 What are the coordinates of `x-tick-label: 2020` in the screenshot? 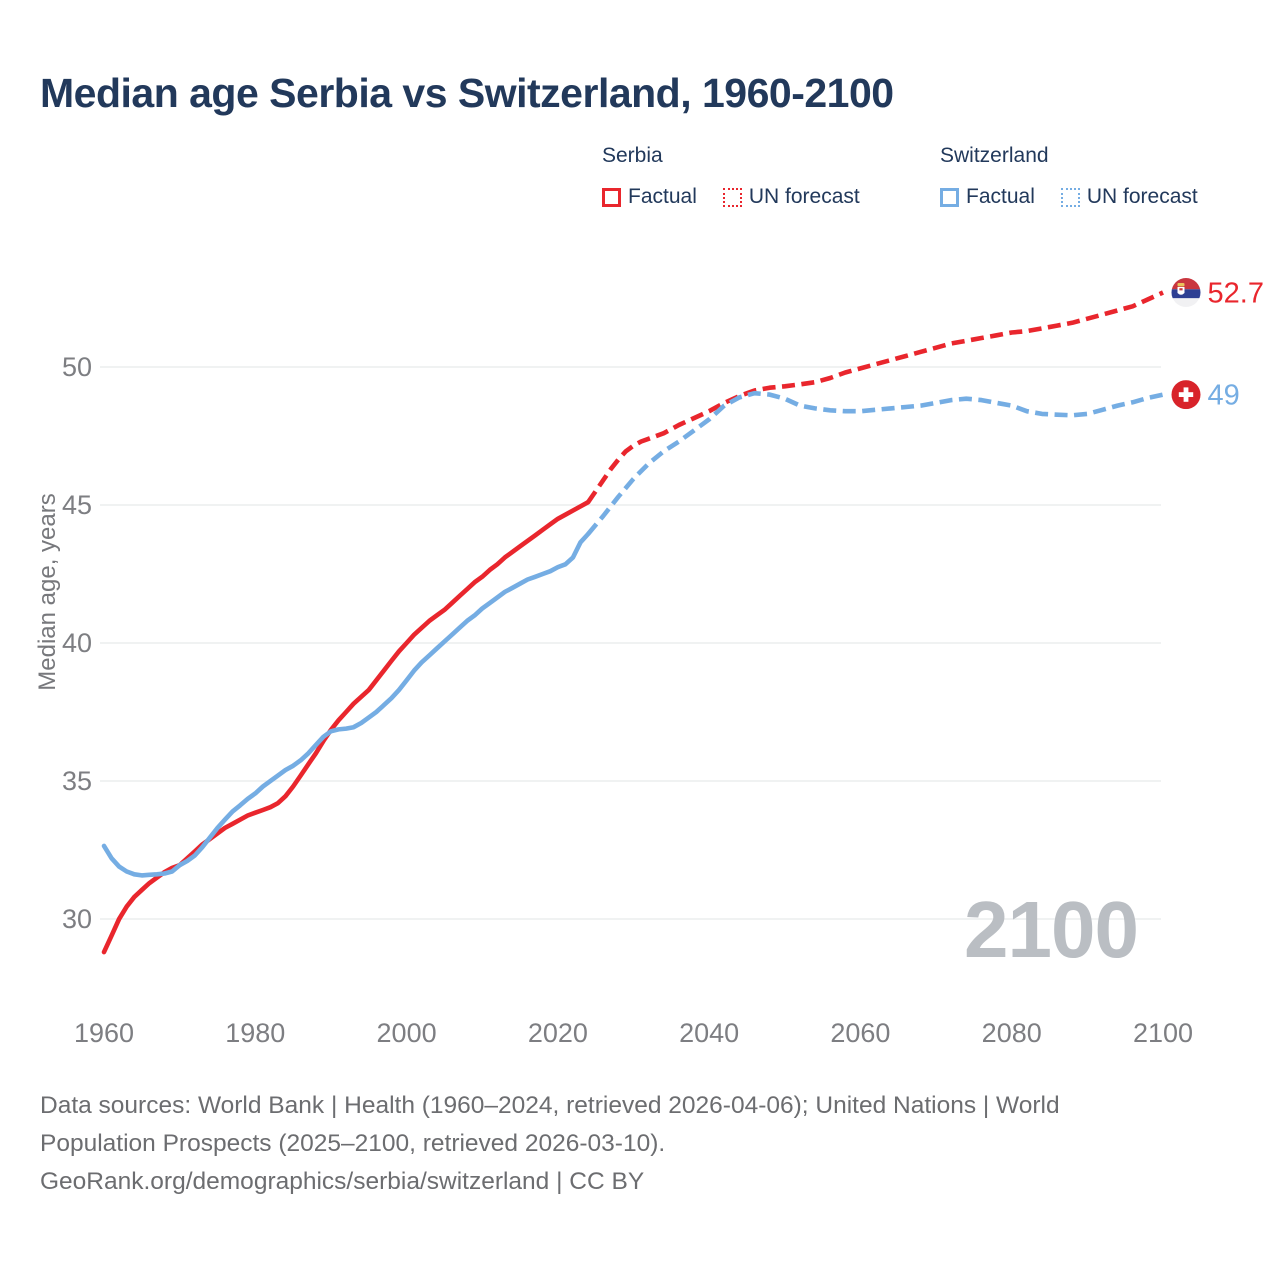 It's located at (558, 1033).